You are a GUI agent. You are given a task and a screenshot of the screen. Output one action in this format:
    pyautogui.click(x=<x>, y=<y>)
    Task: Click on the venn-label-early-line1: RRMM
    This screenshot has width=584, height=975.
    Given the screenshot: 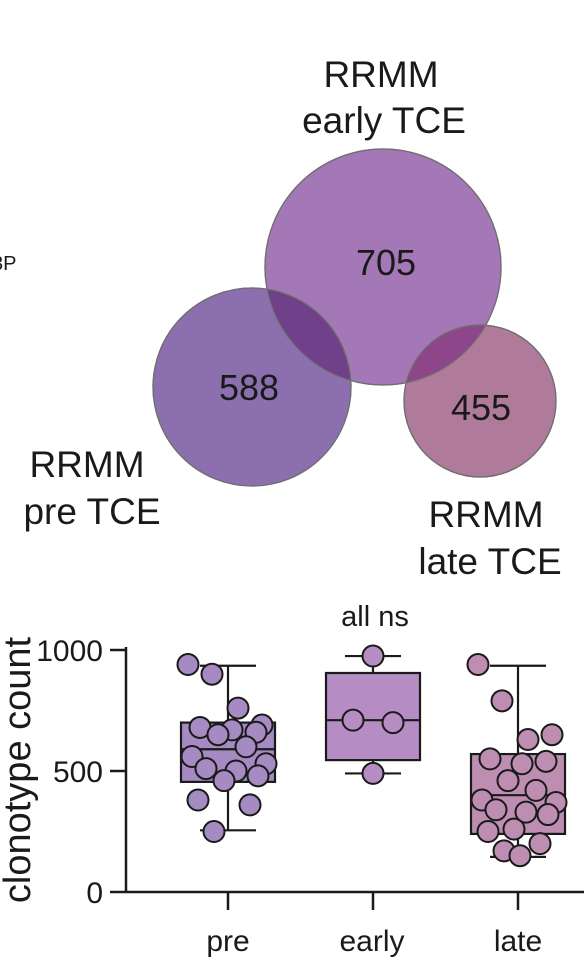 What is the action you would take?
    pyautogui.click(x=380, y=74)
    